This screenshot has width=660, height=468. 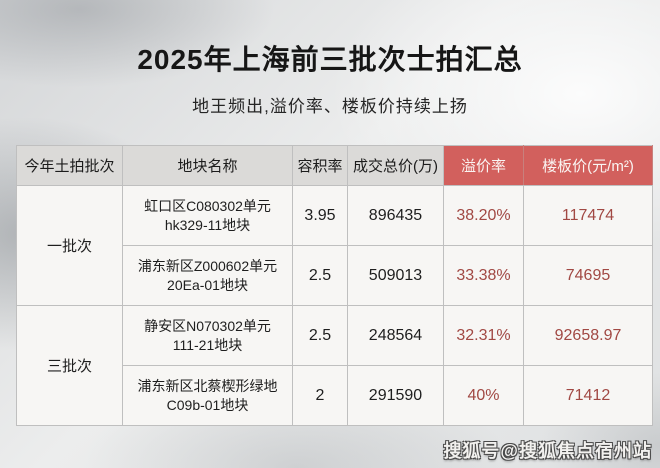 What do you see at coordinates (588, 215) in the screenshot?
I see `floor-price-value: 117474` at bounding box center [588, 215].